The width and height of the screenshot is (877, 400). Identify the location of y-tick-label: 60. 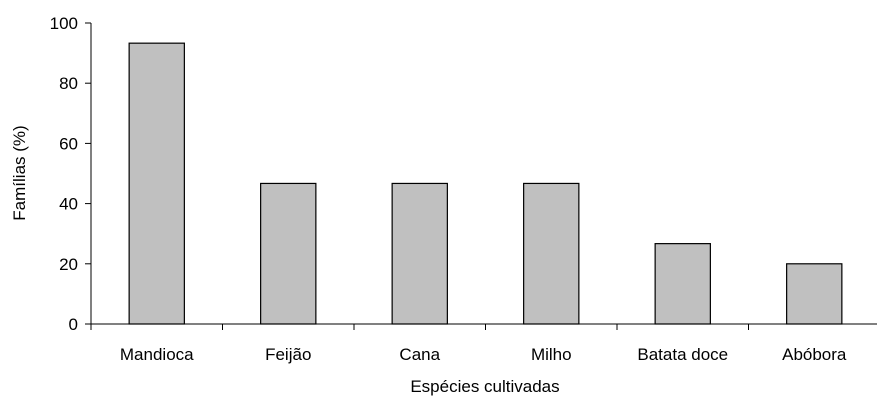
(68, 143).